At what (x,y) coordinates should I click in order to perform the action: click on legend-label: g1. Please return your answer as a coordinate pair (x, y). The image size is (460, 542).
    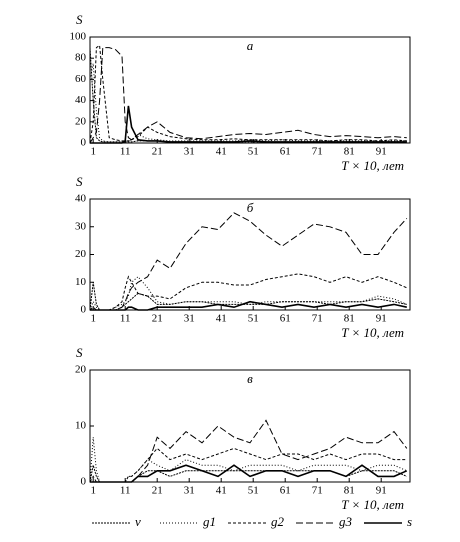
    Looking at the image, I should click on (209, 521).